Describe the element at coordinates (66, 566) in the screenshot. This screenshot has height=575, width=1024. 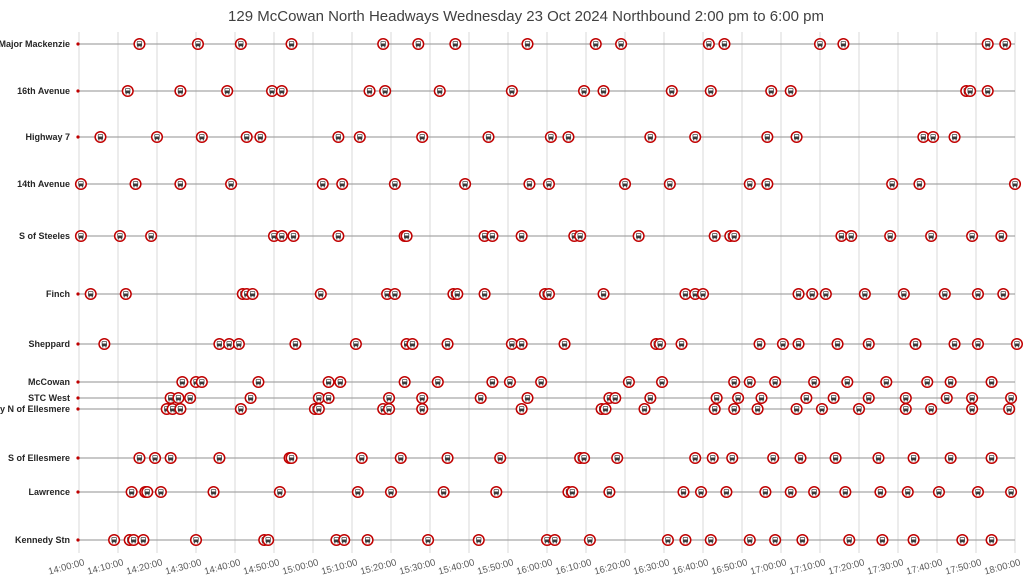
I see `x-tick-label: 14:00:00` at that location.